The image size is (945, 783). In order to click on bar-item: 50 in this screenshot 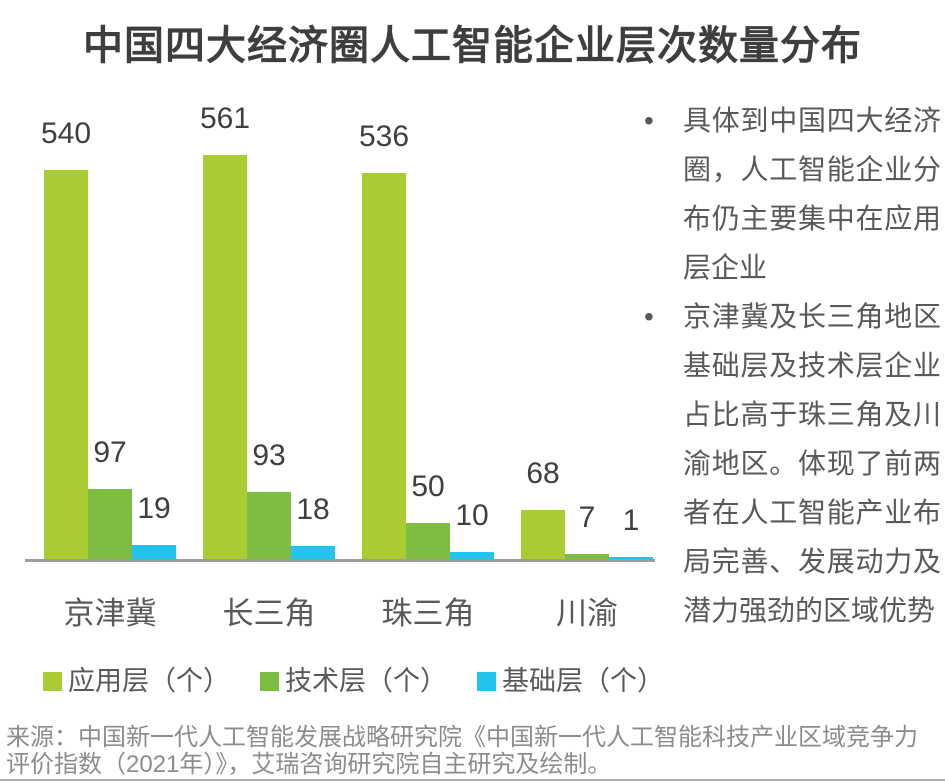, I will do `click(428, 514)`.